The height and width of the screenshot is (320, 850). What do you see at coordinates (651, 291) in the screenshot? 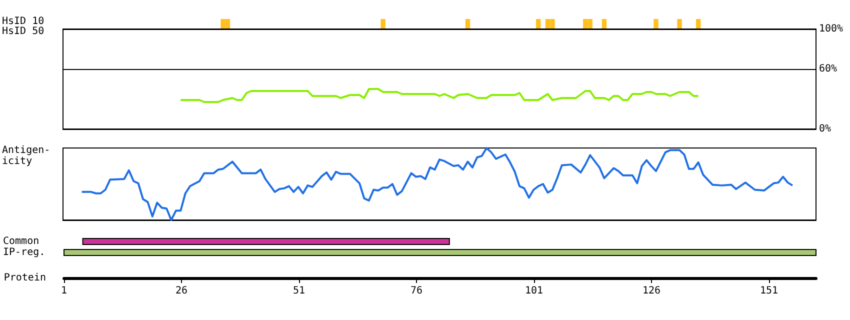
I see `x-tick-label: 126` at bounding box center [651, 291].